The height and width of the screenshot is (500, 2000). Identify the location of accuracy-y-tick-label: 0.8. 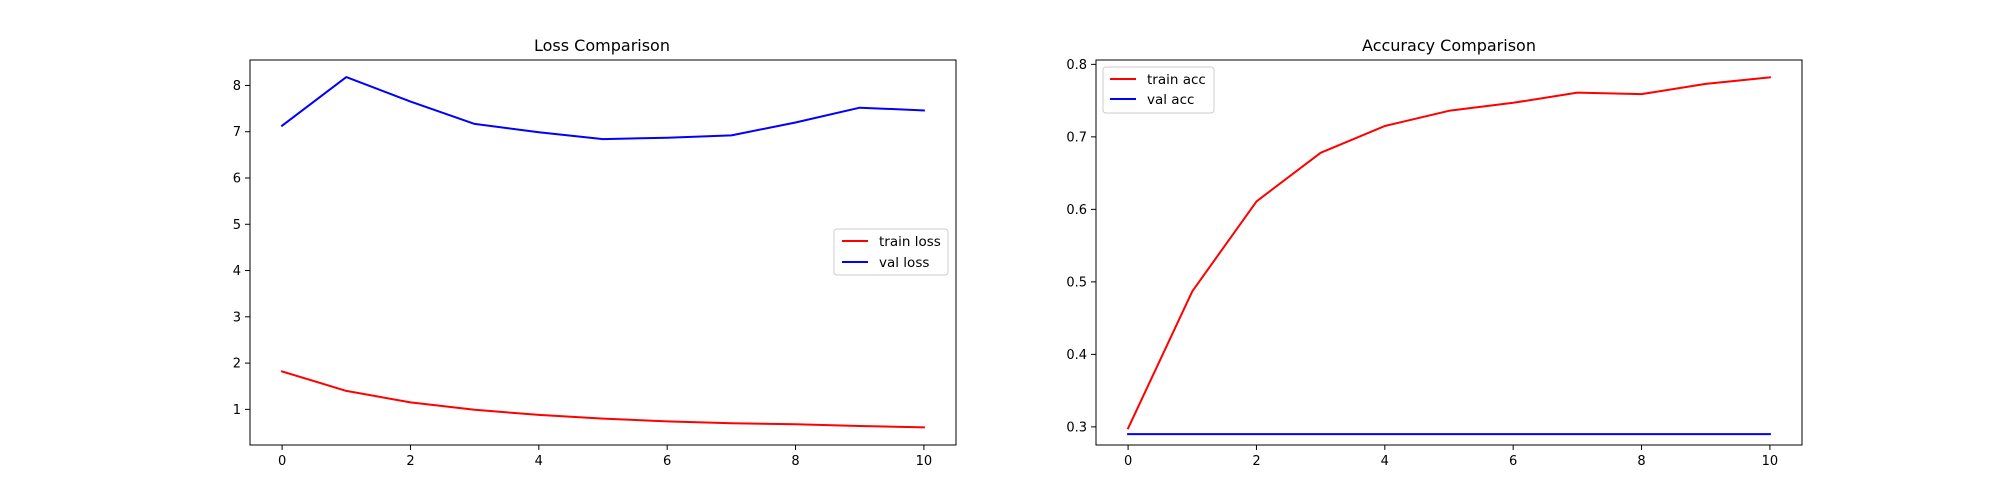
(1076, 65).